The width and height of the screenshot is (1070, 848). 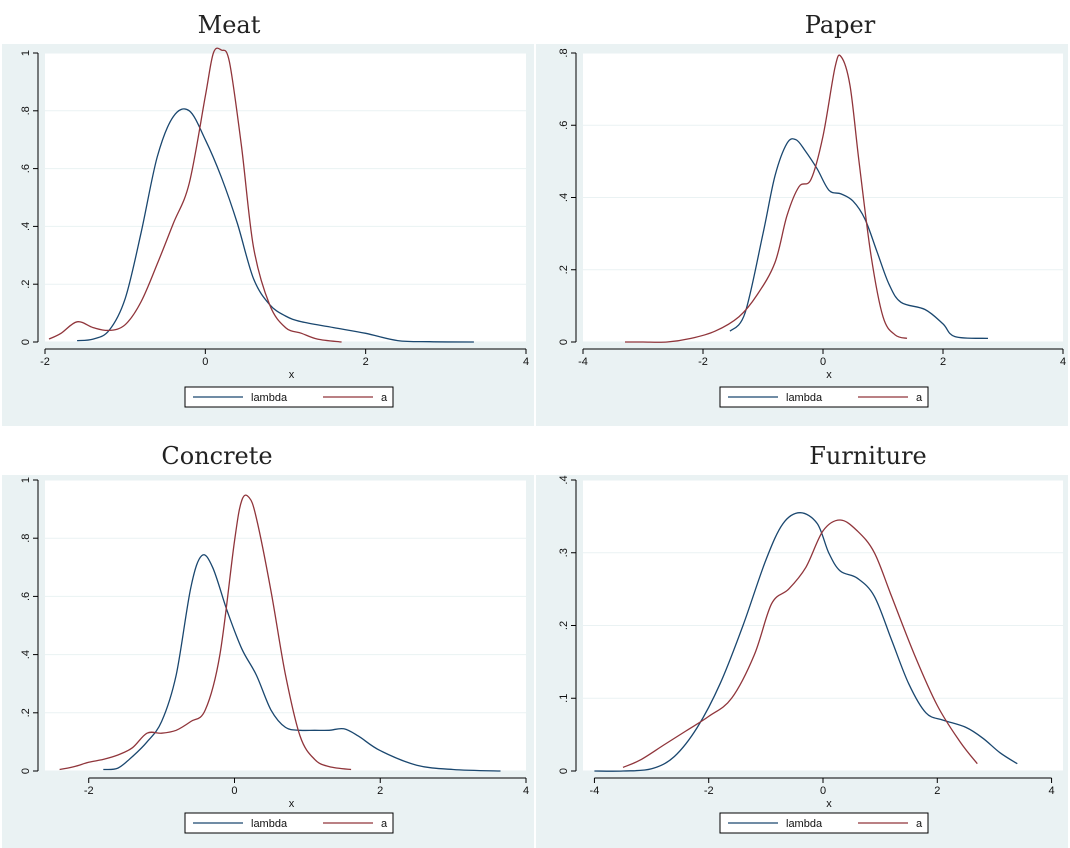 What do you see at coordinates (229, 25) in the screenshot?
I see `panel-title: Meat` at bounding box center [229, 25].